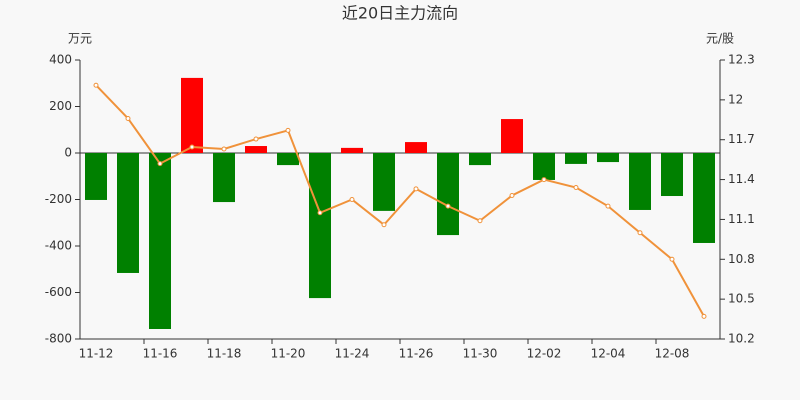 This screenshot has width=800, height=400. I want to click on y2-tick-label: 10.8, so click(741, 259).